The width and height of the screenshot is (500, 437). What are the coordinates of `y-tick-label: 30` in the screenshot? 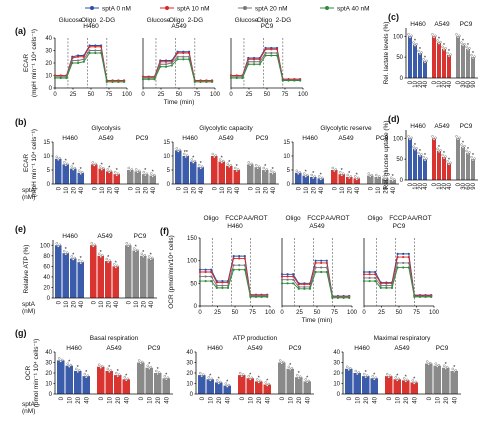 It's located at (189, 364).